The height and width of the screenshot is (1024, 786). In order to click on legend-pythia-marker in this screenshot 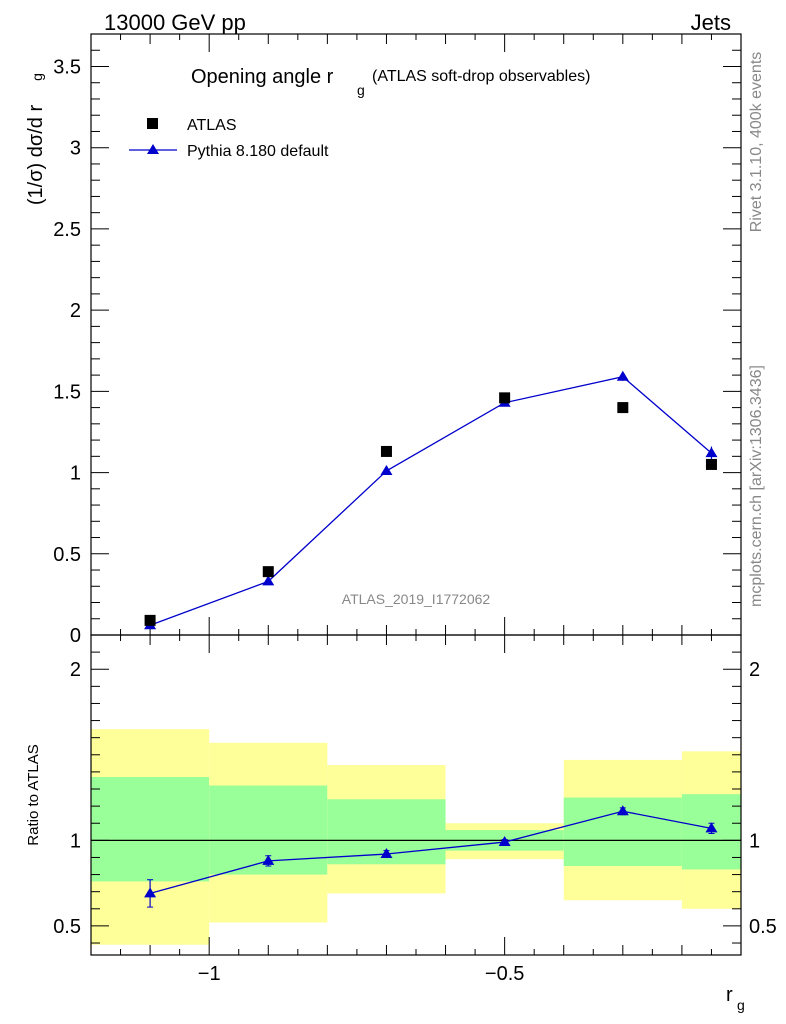, I will do `click(153, 149)`.